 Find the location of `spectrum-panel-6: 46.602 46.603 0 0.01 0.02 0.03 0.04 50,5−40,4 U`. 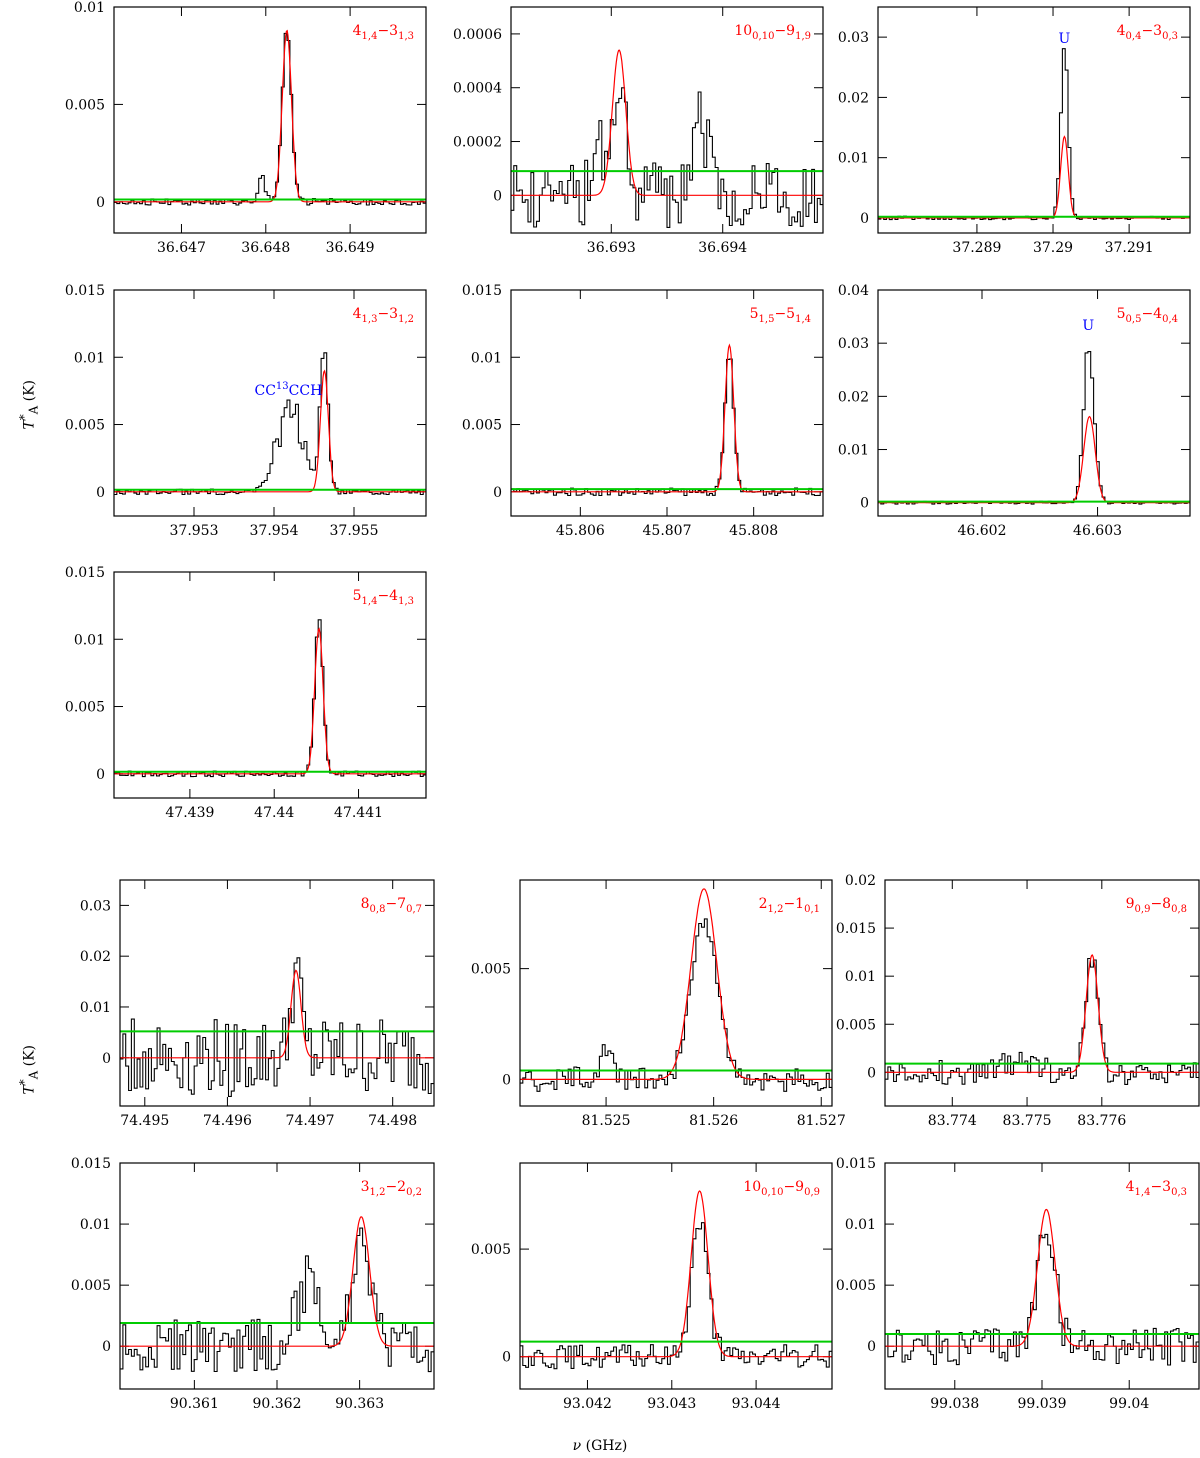

spectrum-panel-6: 46.602 46.603 0 0.01 0.02 0.03 0.04 50,5−40,4 U is located at coordinates (1014, 411).